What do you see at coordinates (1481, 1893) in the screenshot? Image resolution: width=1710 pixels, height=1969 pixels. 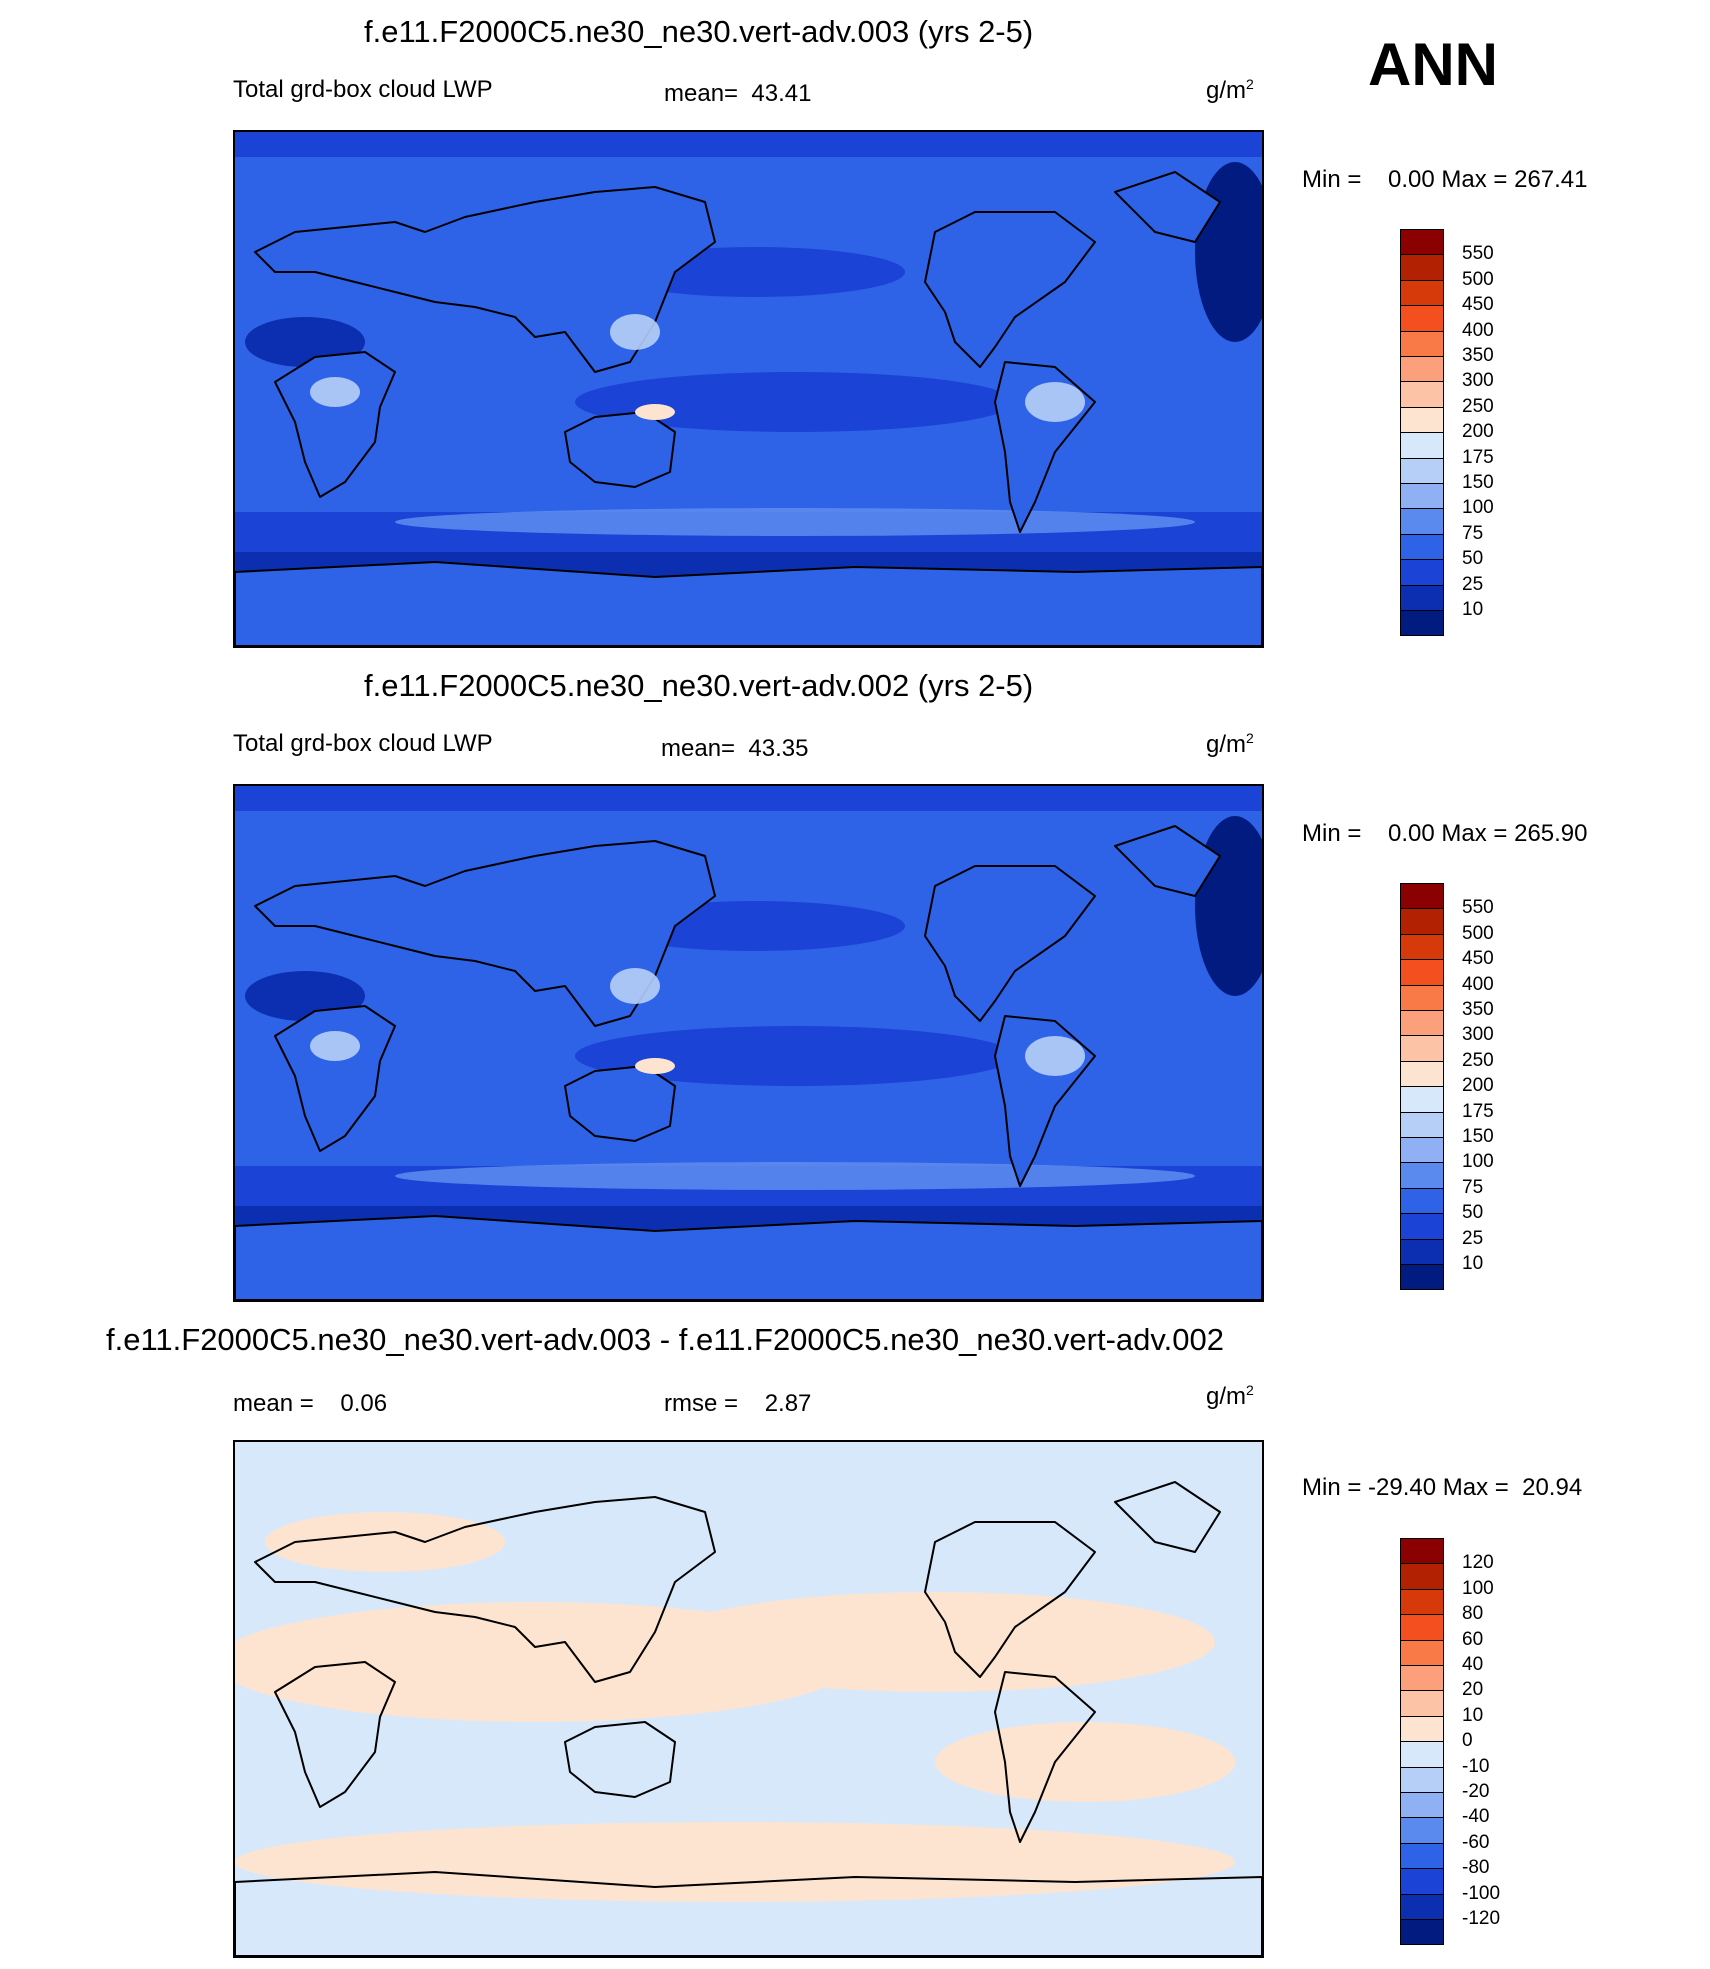 I see `colorbar-tick-label: -100` at bounding box center [1481, 1893].